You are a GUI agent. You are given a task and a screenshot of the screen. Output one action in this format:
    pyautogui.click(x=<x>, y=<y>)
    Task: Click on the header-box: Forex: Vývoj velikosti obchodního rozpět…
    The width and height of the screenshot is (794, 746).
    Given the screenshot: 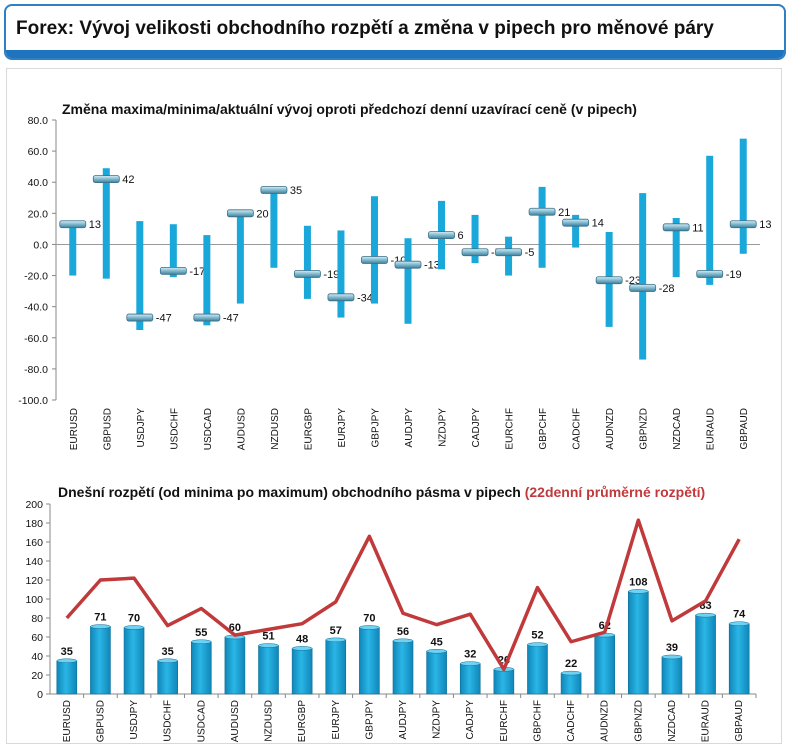 What is the action you would take?
    pyautogui.click(x=395, y=32)
    